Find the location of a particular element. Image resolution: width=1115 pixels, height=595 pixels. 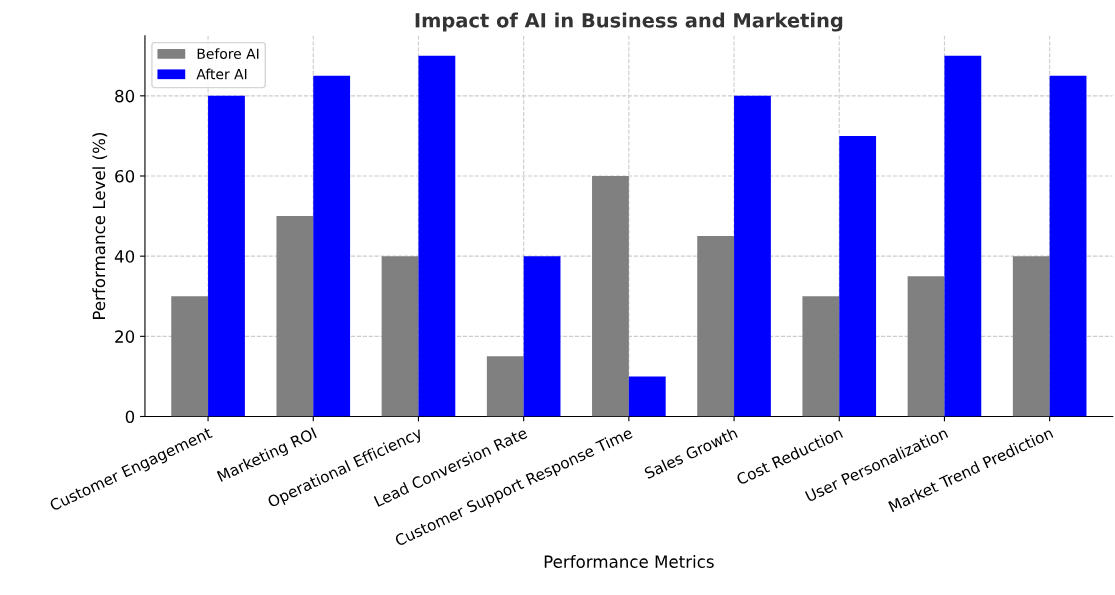

legend-label: Before AI is located at coordinates (228, 53).